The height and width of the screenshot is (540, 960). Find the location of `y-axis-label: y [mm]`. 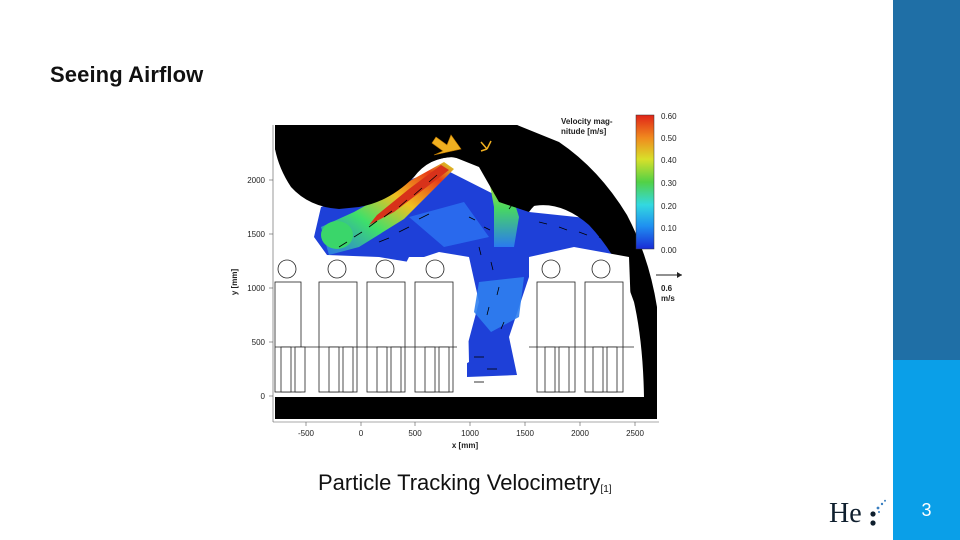

y-axis-label: y [mm] is located at coordinates (234, 282).